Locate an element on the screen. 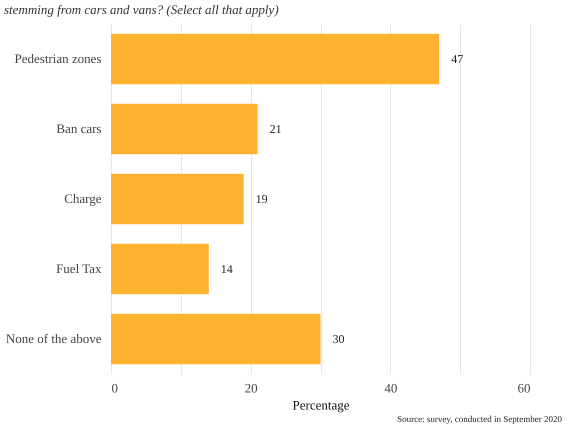  y-tick-label: Fuel Tax is located at coordinates (79, 268).